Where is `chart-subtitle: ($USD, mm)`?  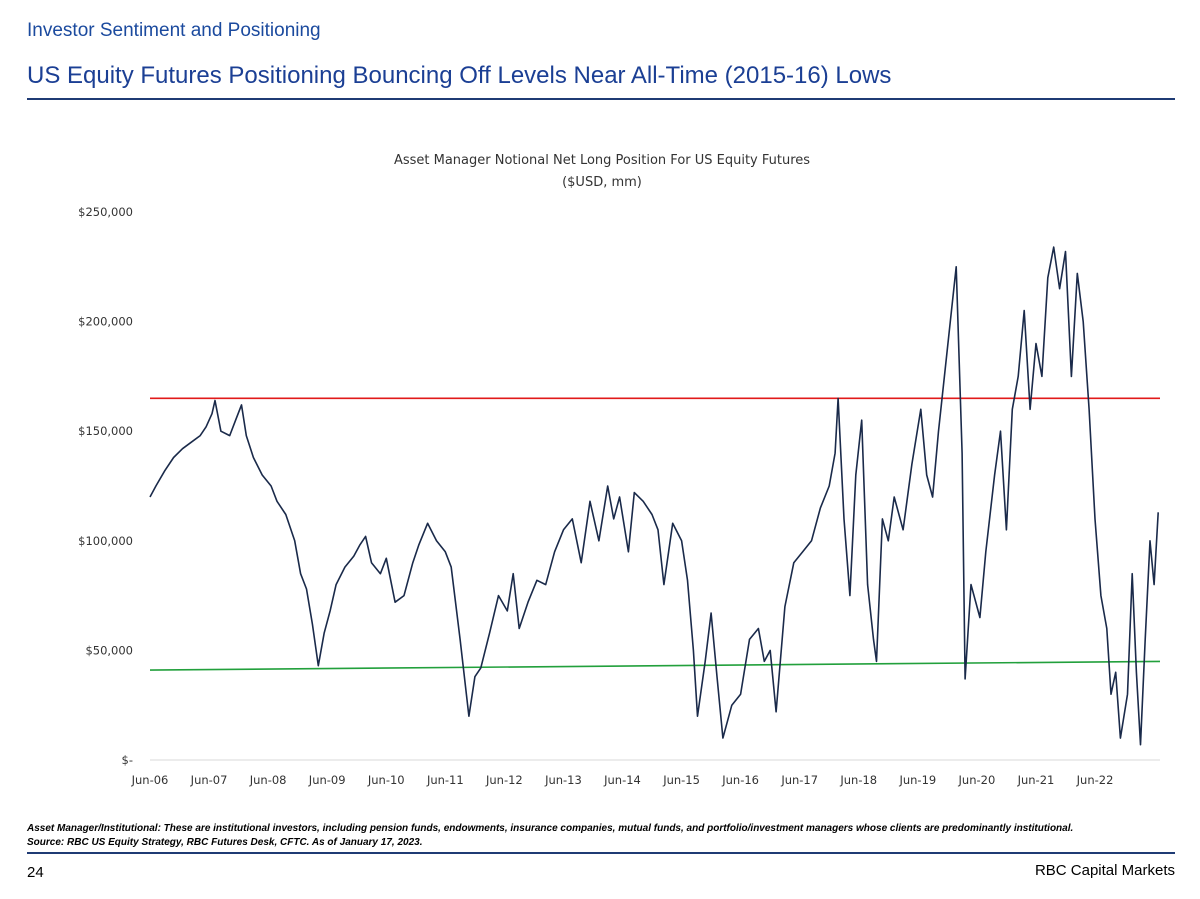 chart-subtitle: ($USD, mm) is located at coordinates (602, 182).